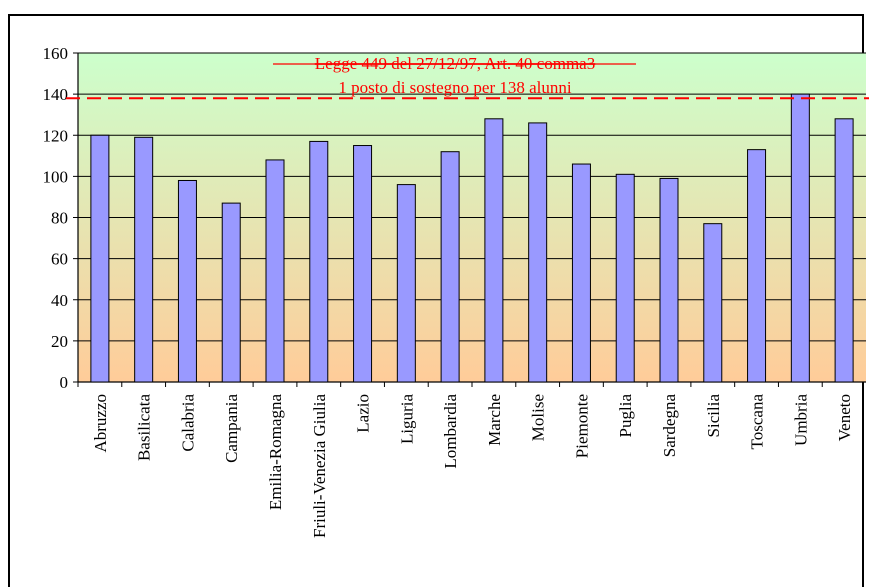 The height and width of the screenshot is (587, 869). I want to click on bar-liguria, so click(406, 283).